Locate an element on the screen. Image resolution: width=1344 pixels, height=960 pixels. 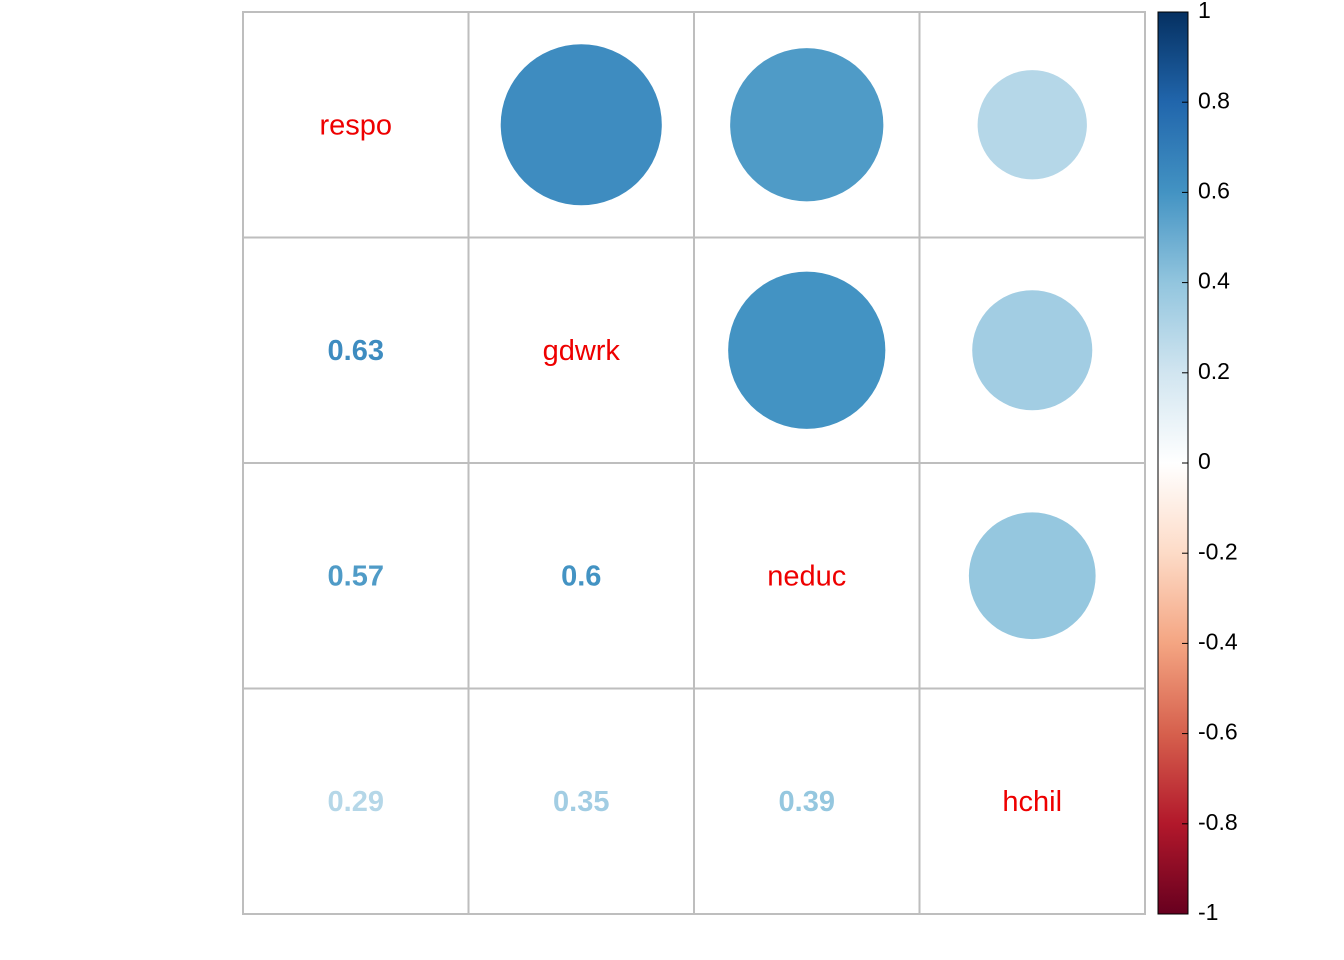
correlation-circle-gdwrk-hchil is located at coordinates (1032, 350).